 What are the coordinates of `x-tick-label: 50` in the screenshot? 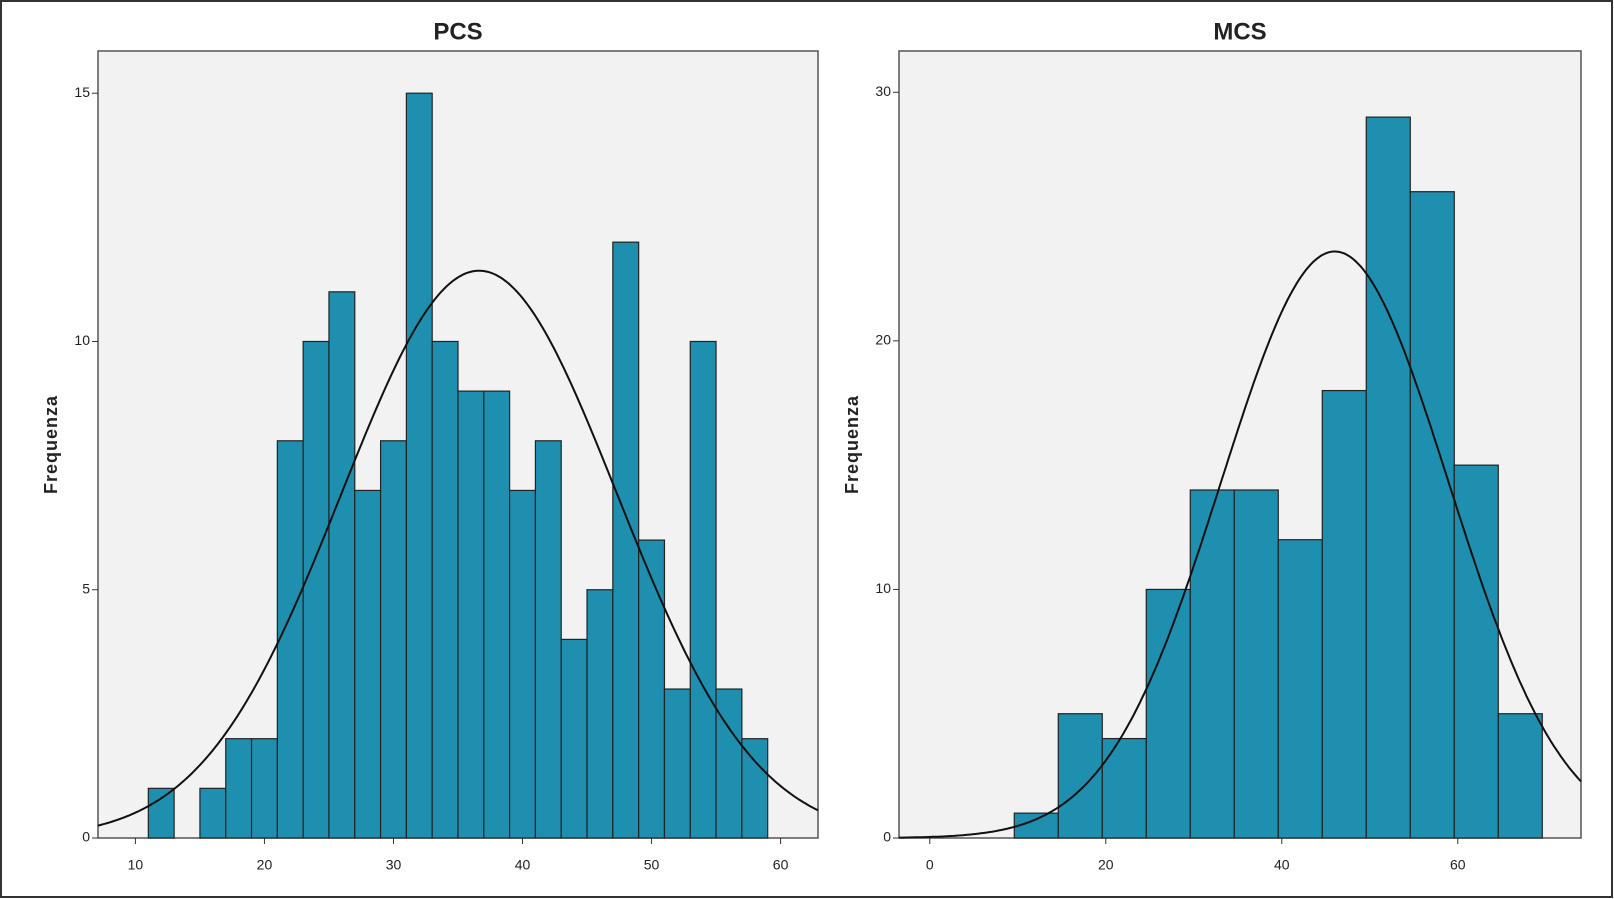 It's located at (652, 865).